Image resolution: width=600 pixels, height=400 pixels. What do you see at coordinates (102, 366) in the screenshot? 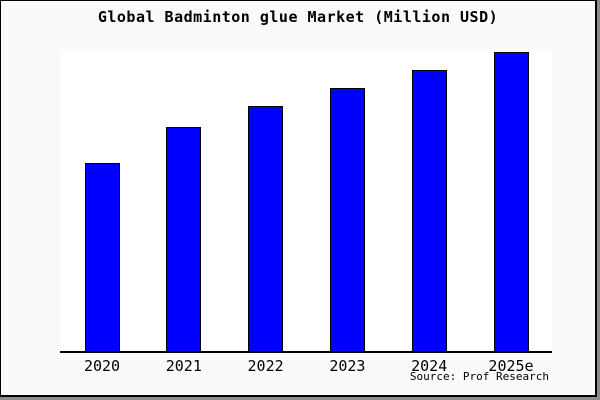
I see `x-tick-label-2020: 2020` at bounding box center [102, 366].